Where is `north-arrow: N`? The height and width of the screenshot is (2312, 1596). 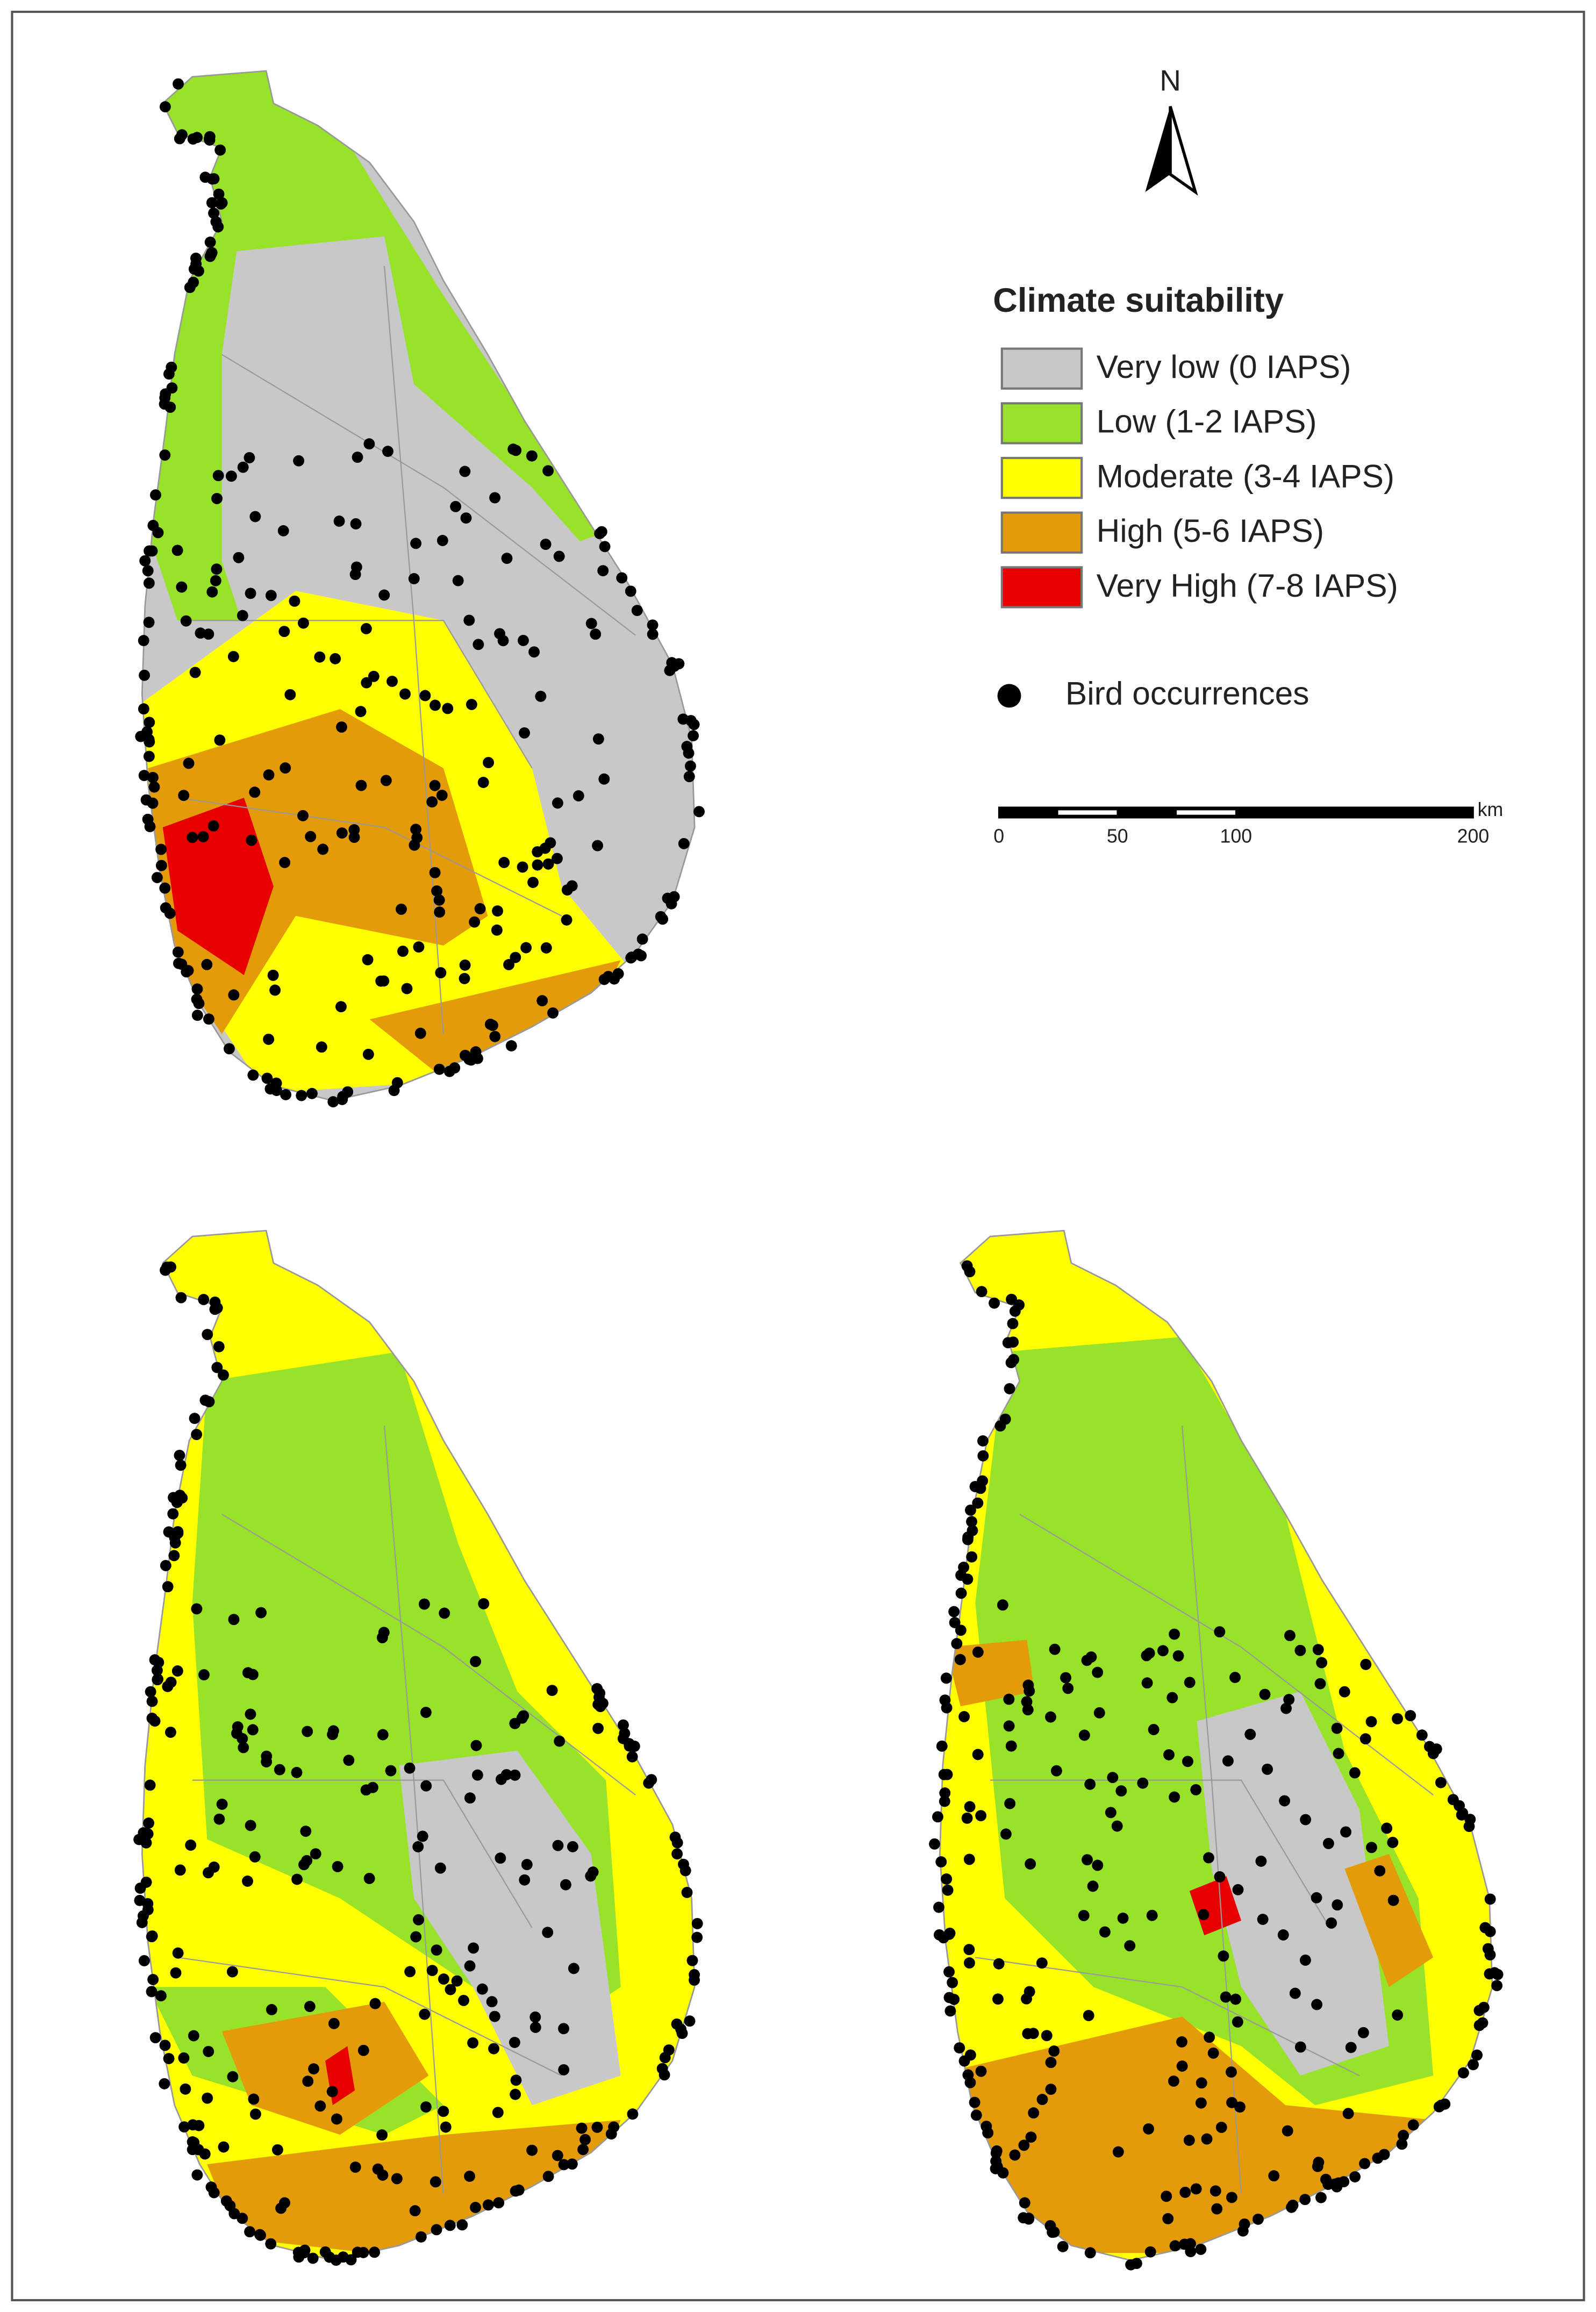
north-arrow: N is located at coordinates (1171, 129).